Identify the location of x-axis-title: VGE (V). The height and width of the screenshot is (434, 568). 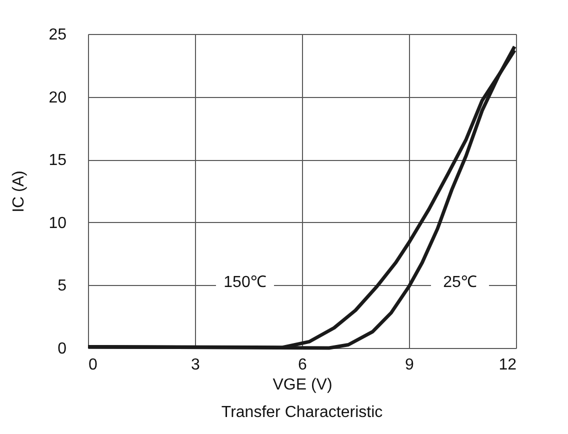
(302, 385).